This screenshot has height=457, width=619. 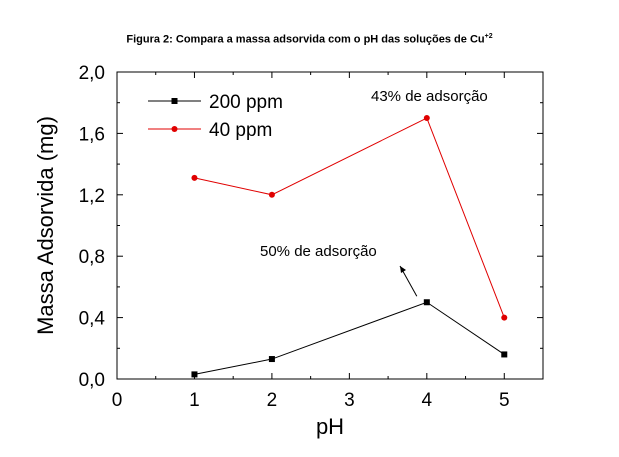 What do you see at coordinates (240, 130) in the screenshot?
I see `legend-label: 40 ppm` at bounding box center [240, 130].